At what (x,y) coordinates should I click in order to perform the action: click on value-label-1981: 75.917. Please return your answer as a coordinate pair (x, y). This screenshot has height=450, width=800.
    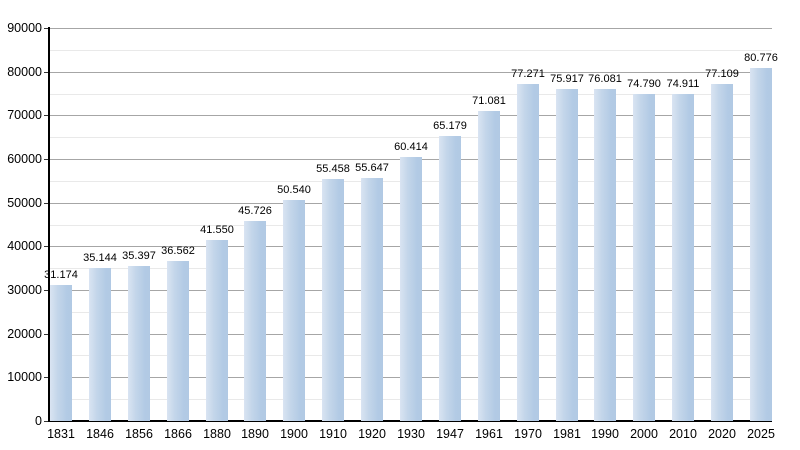
    Looking at the image, I should click on (567, 79).